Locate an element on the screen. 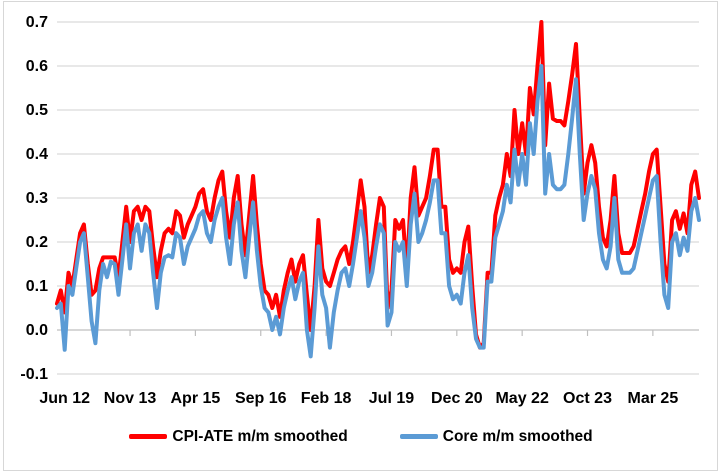 This screenshot has width=722, height=473. y-axis-tick-label: 0.7 is located at coordinates (37, 22).